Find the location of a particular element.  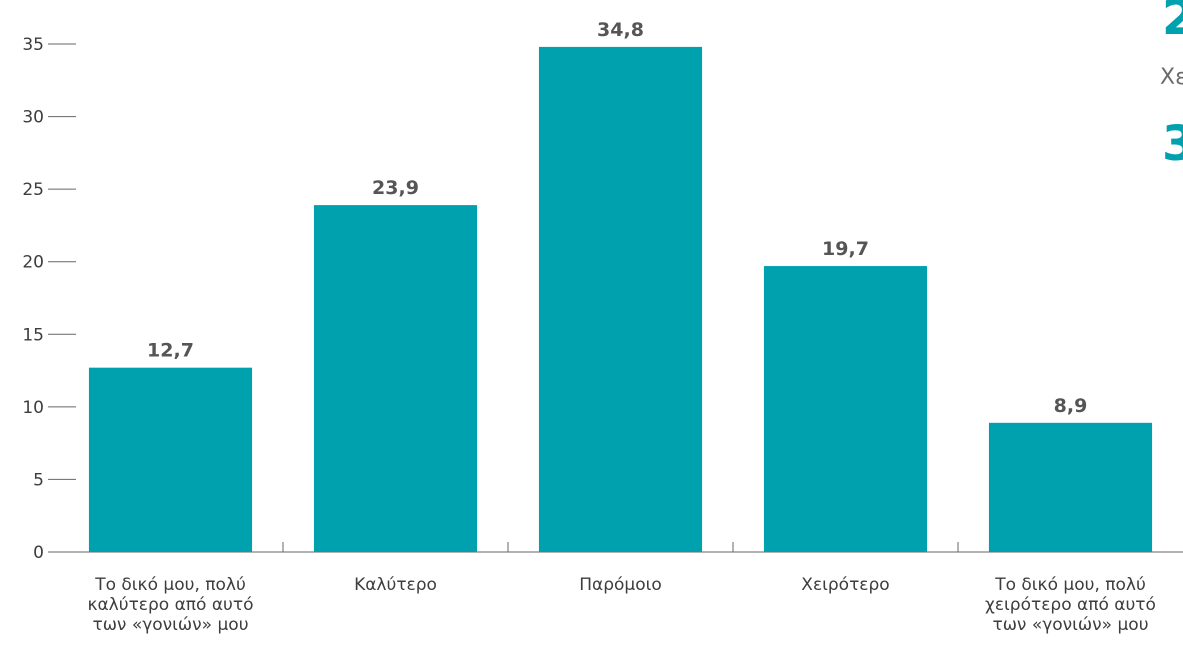

bar-value-label: 12,7 is located at coordinates (170, 351).